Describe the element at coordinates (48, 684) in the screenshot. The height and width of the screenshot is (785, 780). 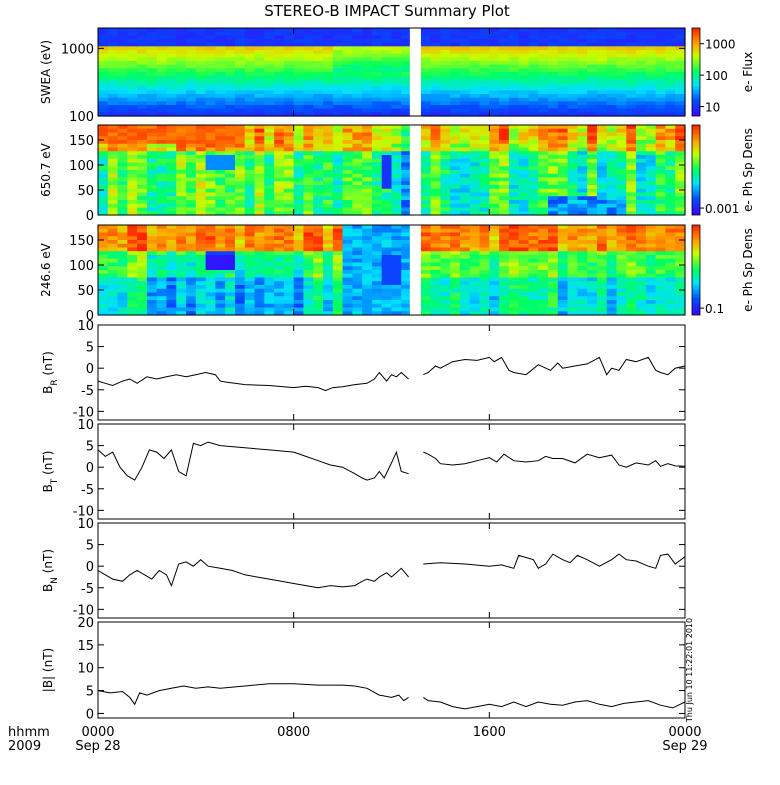
I see `ylabel-base-4: |B|` at that location.